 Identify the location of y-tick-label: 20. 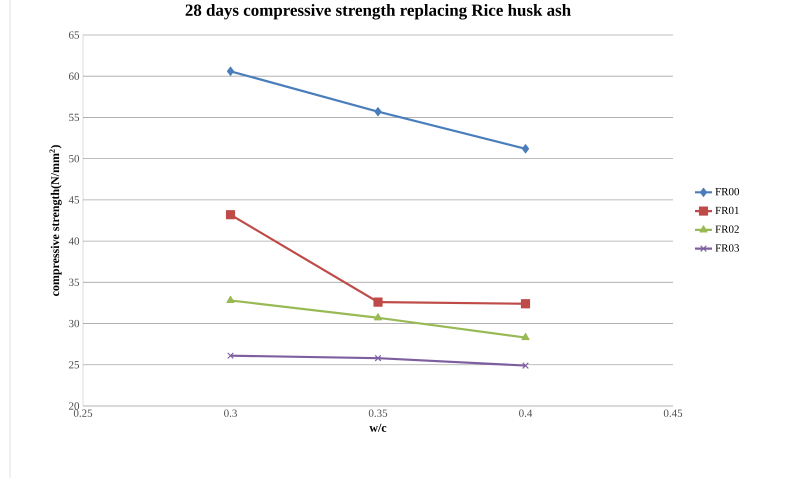
(74, 406).